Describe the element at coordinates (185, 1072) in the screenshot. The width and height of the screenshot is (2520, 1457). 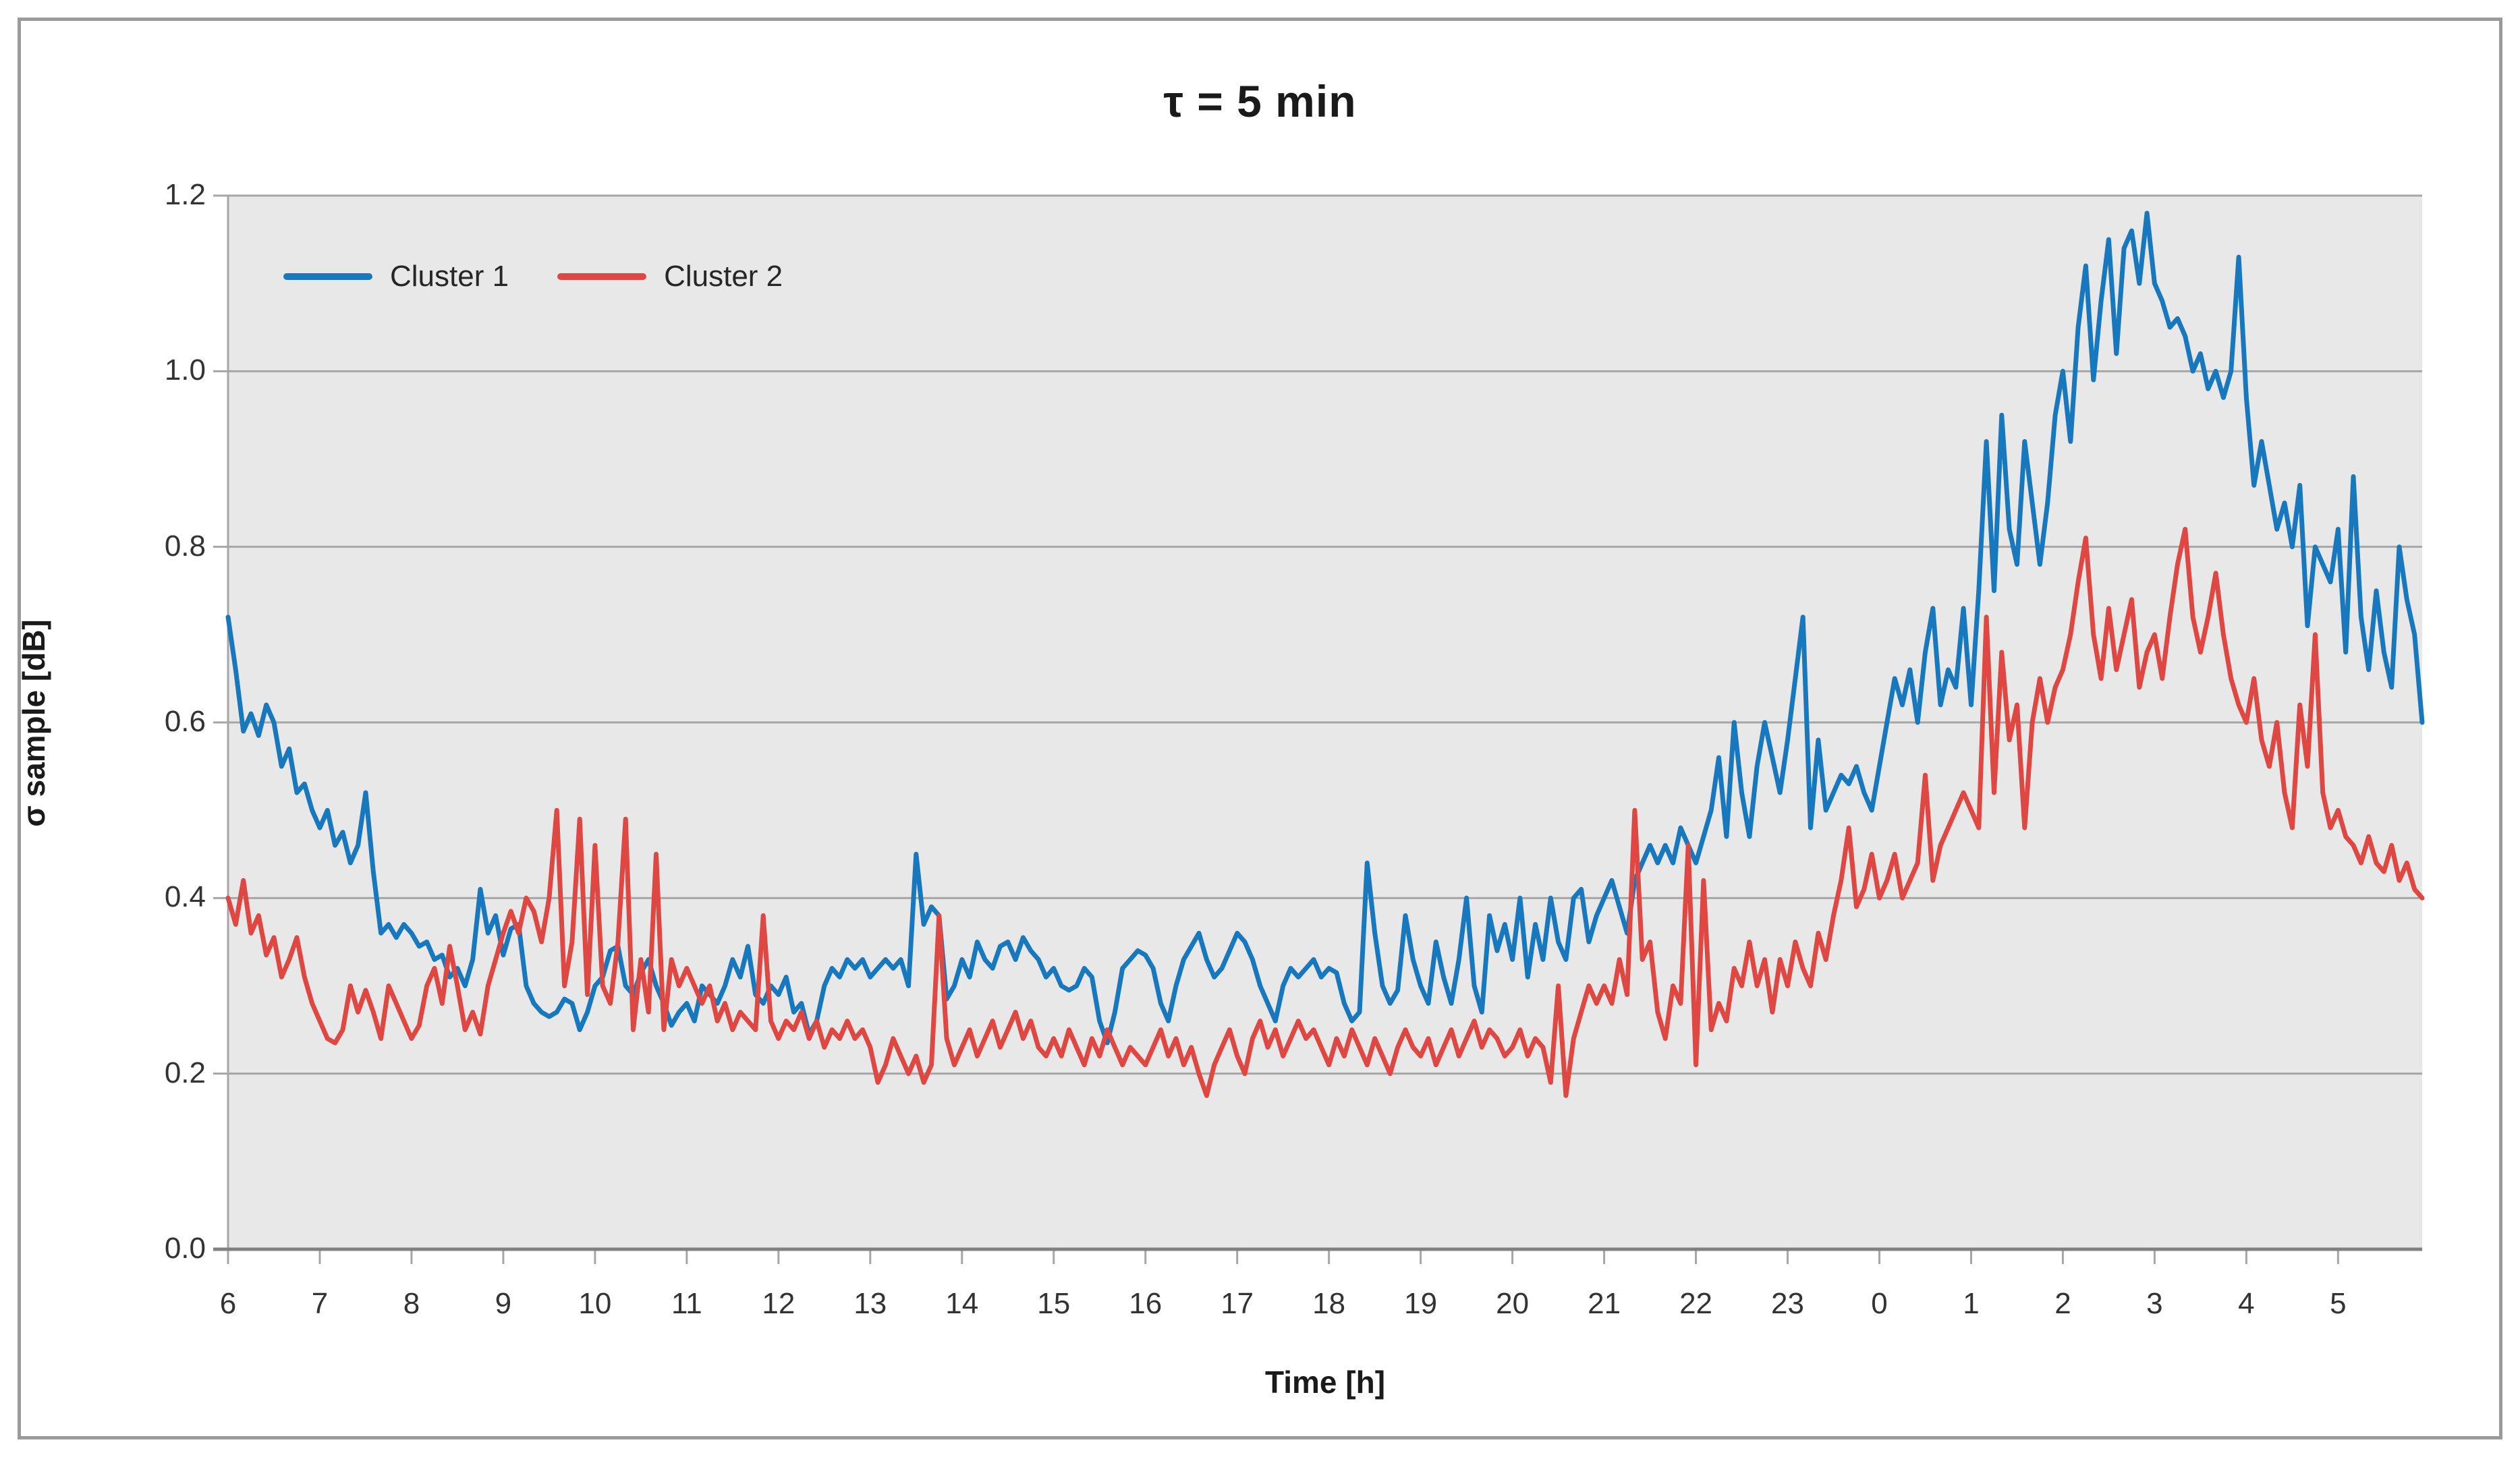
I see `y-tick-label: 0.2` at that location.